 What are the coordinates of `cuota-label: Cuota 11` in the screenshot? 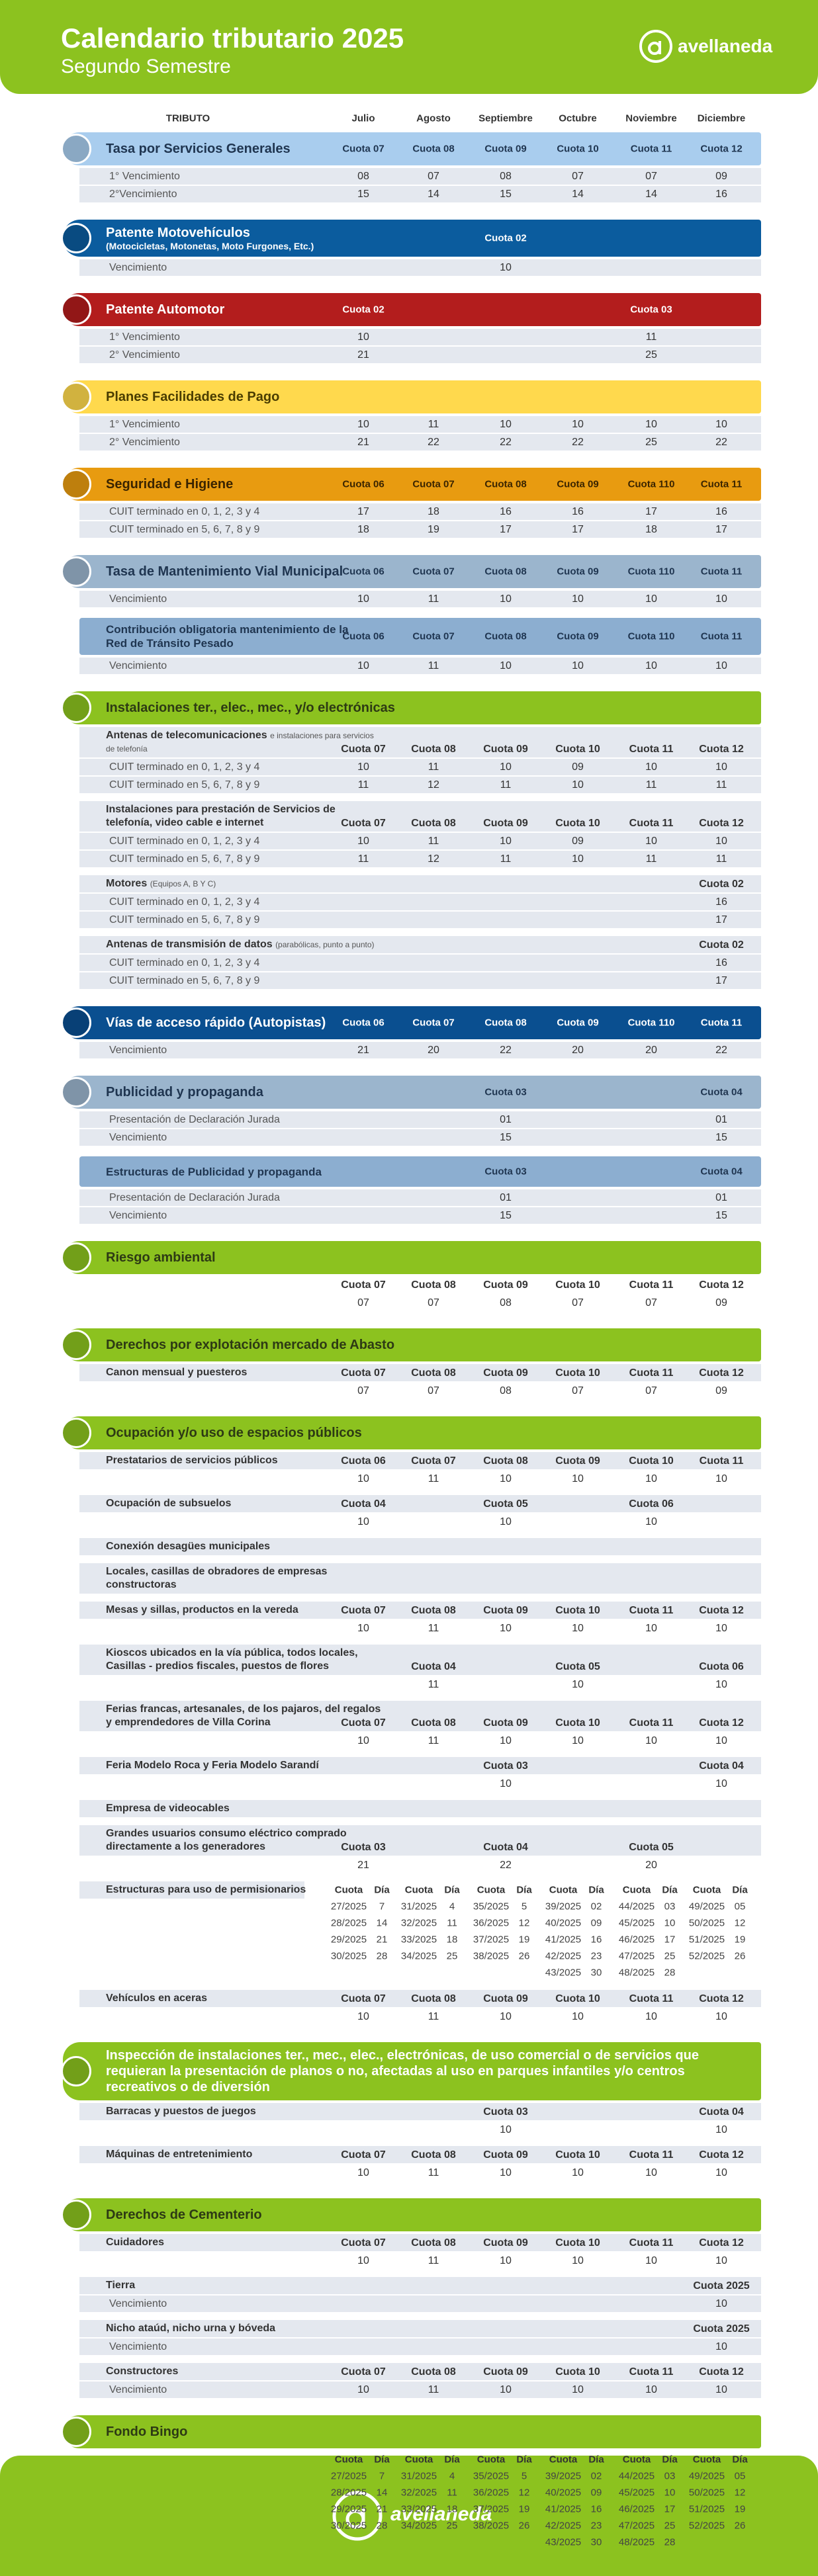 It's located at (651, 823).